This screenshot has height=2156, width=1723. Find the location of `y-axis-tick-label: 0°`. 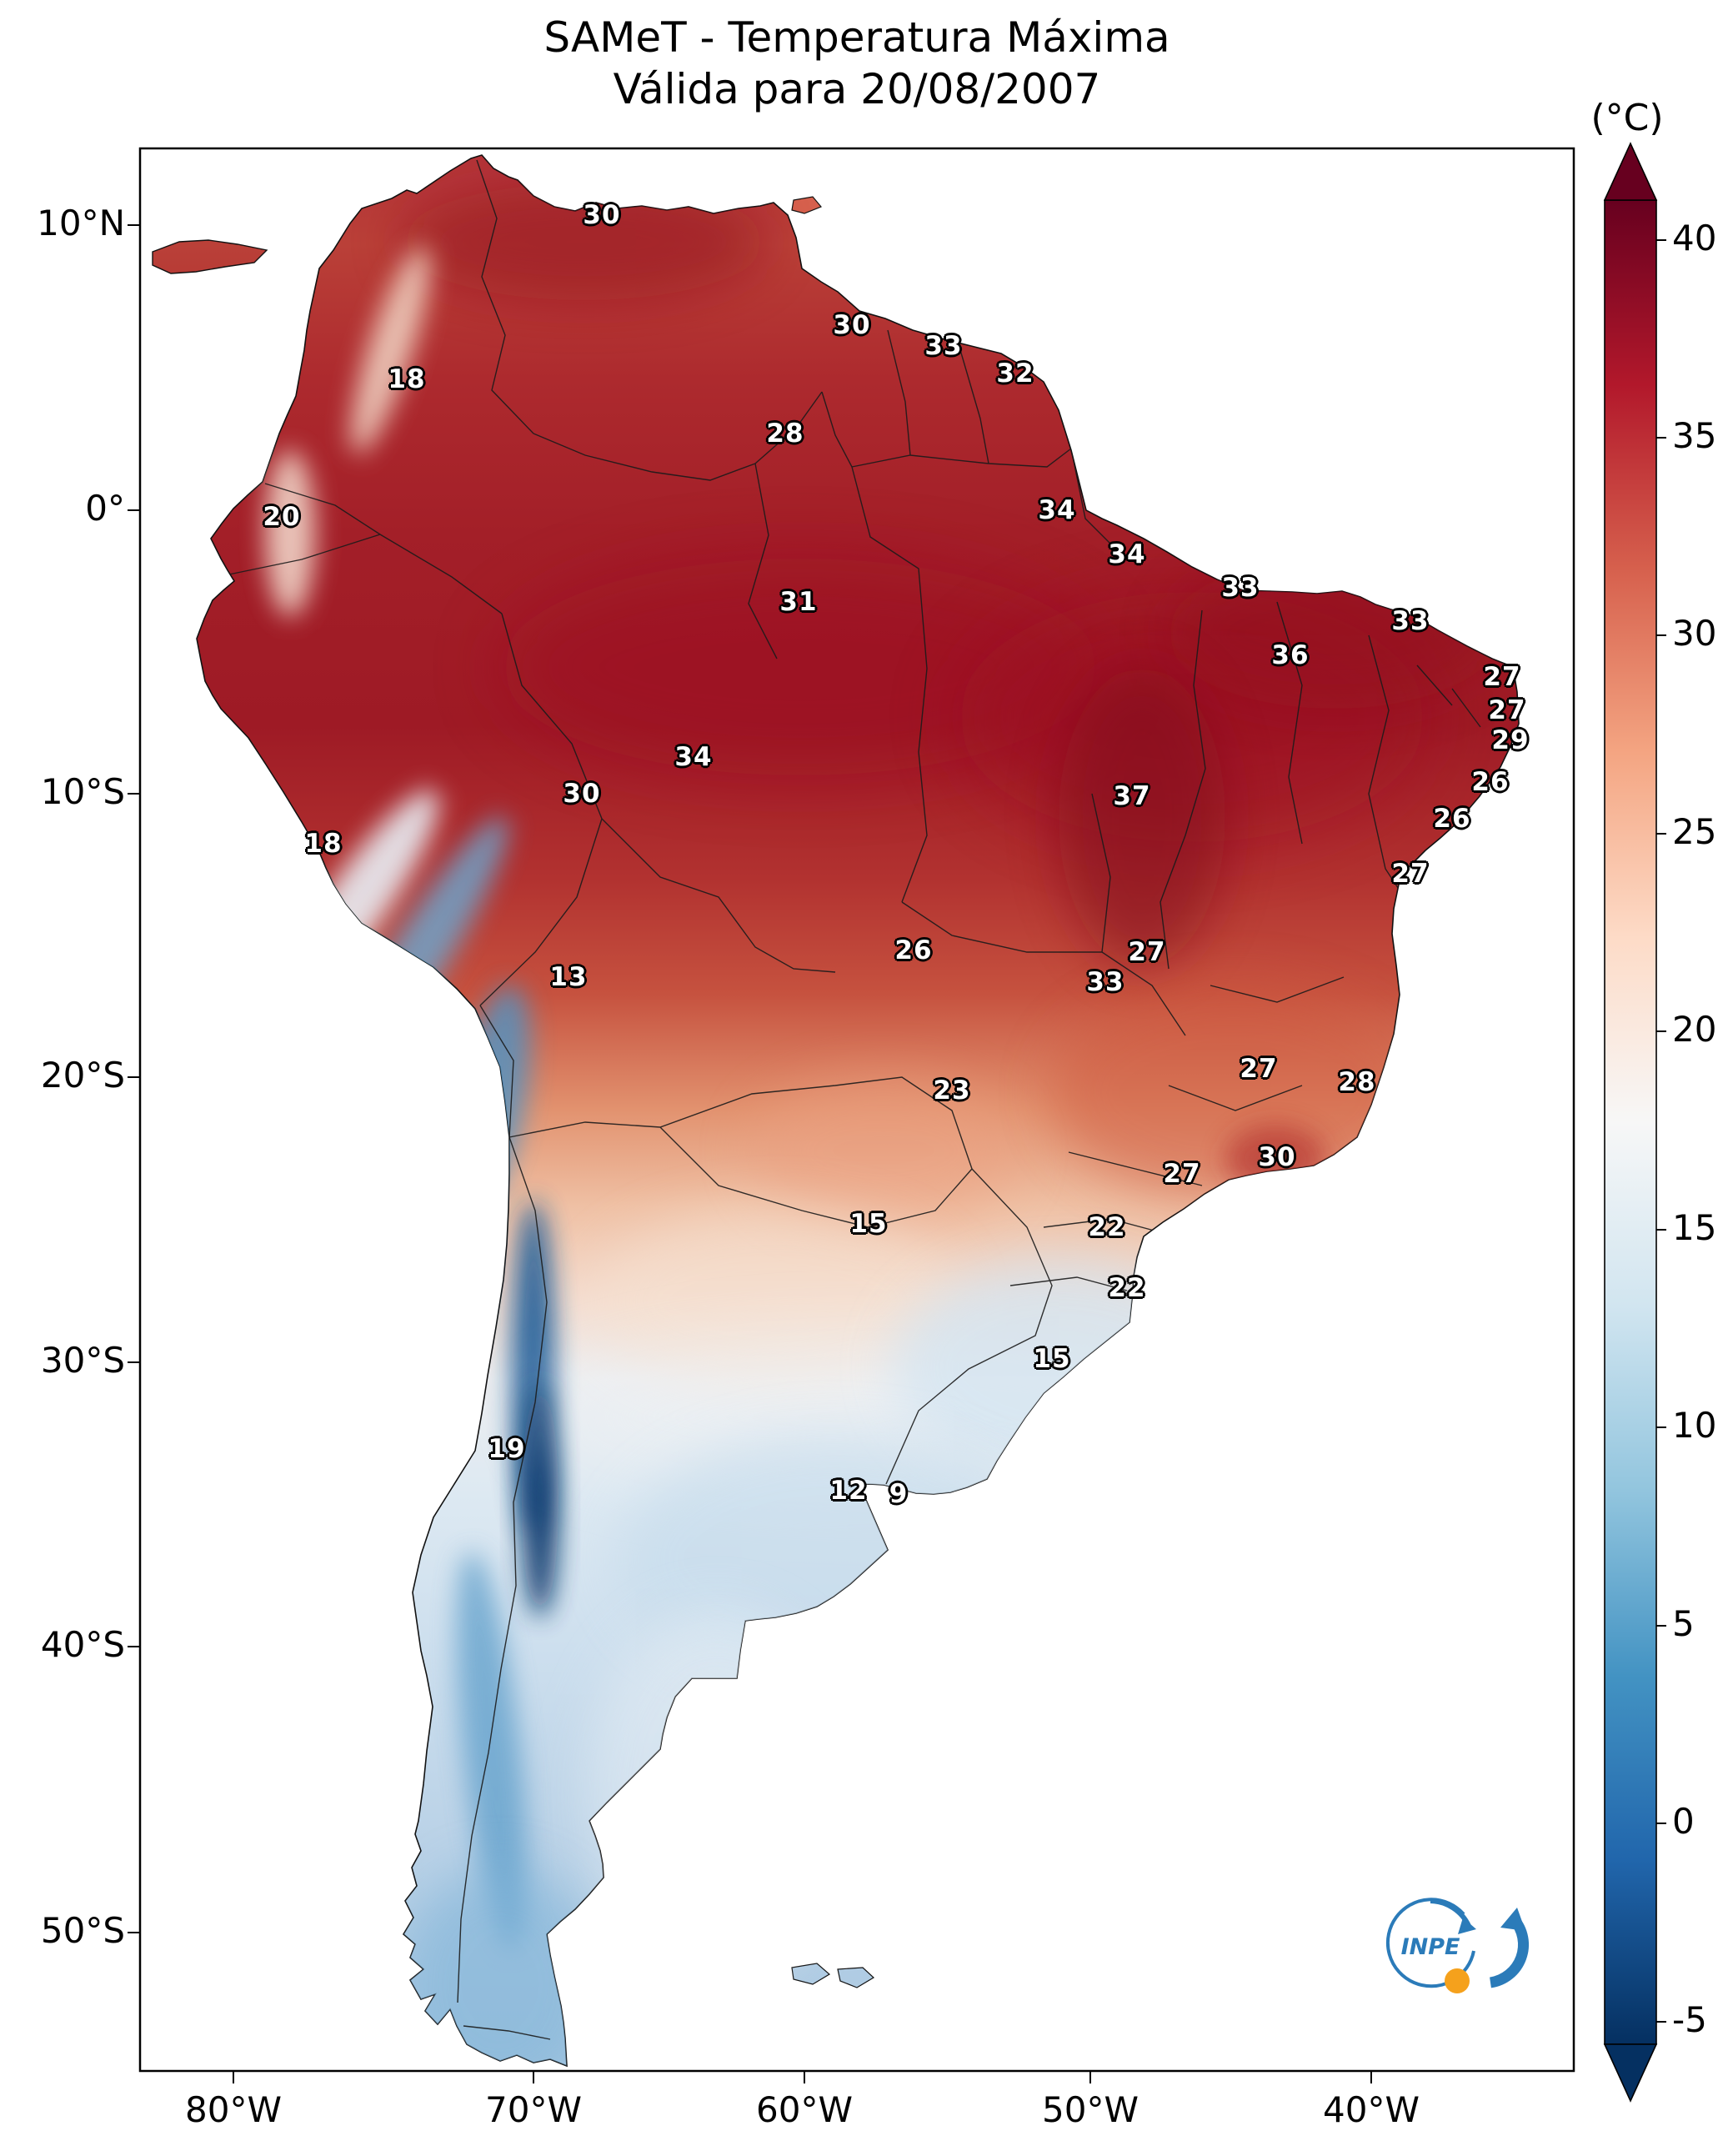

y-axis-tick-label: 0° is located at coordinates (105, 509).